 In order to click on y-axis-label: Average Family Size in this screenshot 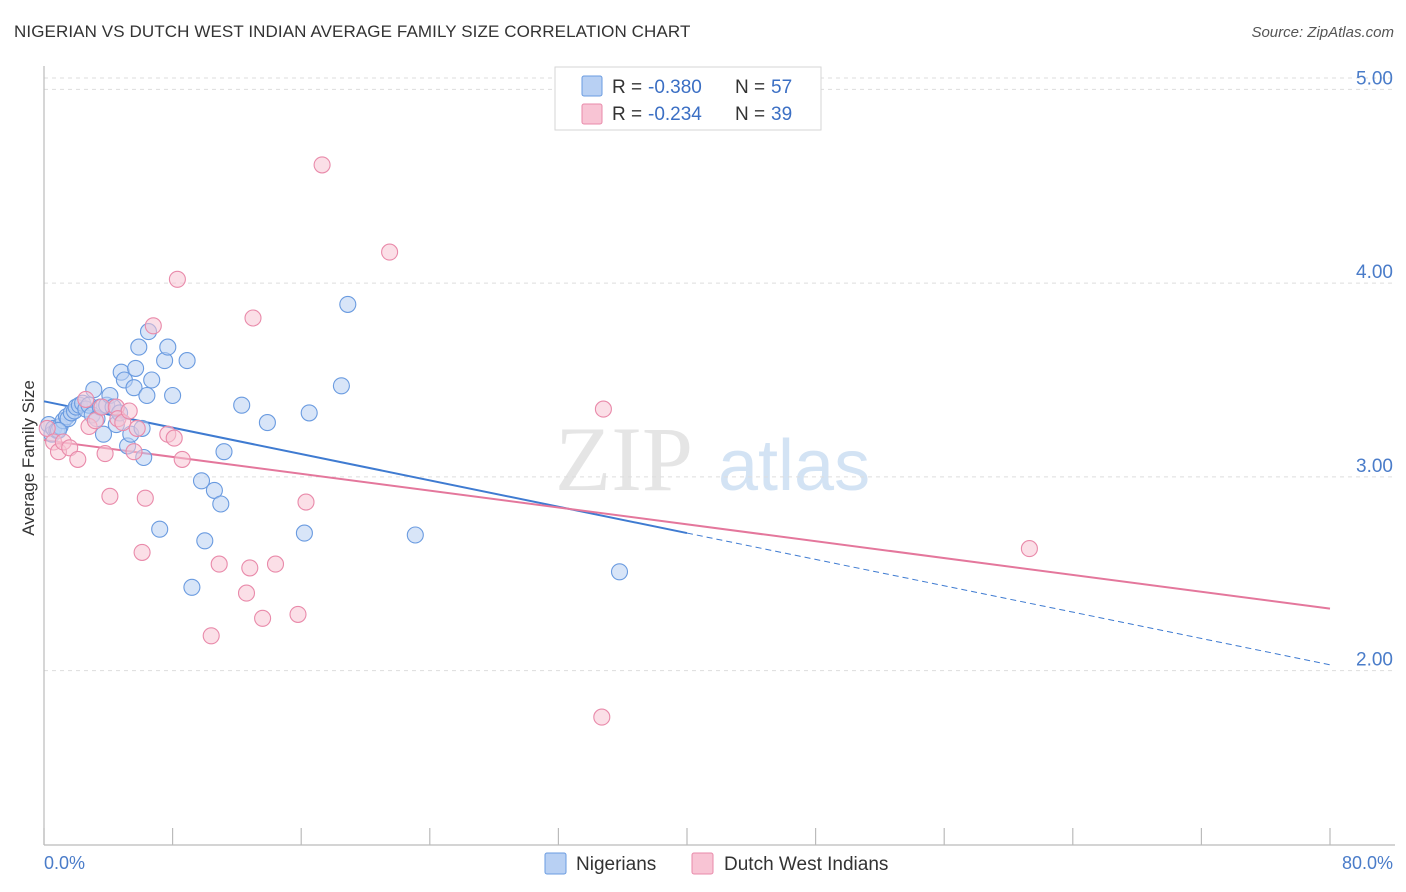, I will do `click(28, 458)`.